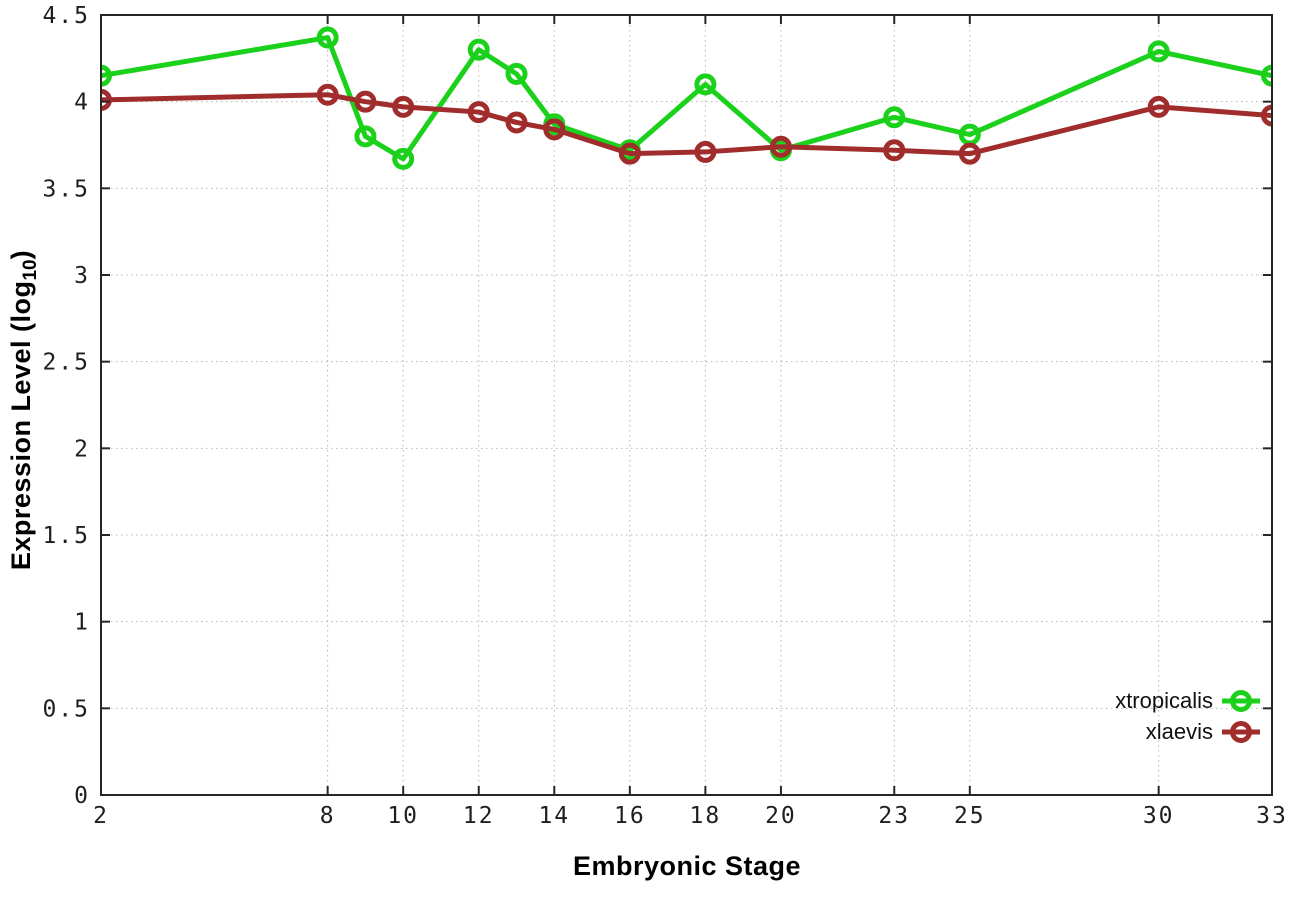 The image size is (1296, 907). What do you see at coordinates (82, 623) in the screenshot?
I see `y-tick-label: 1` at bounding box center [82, 623].